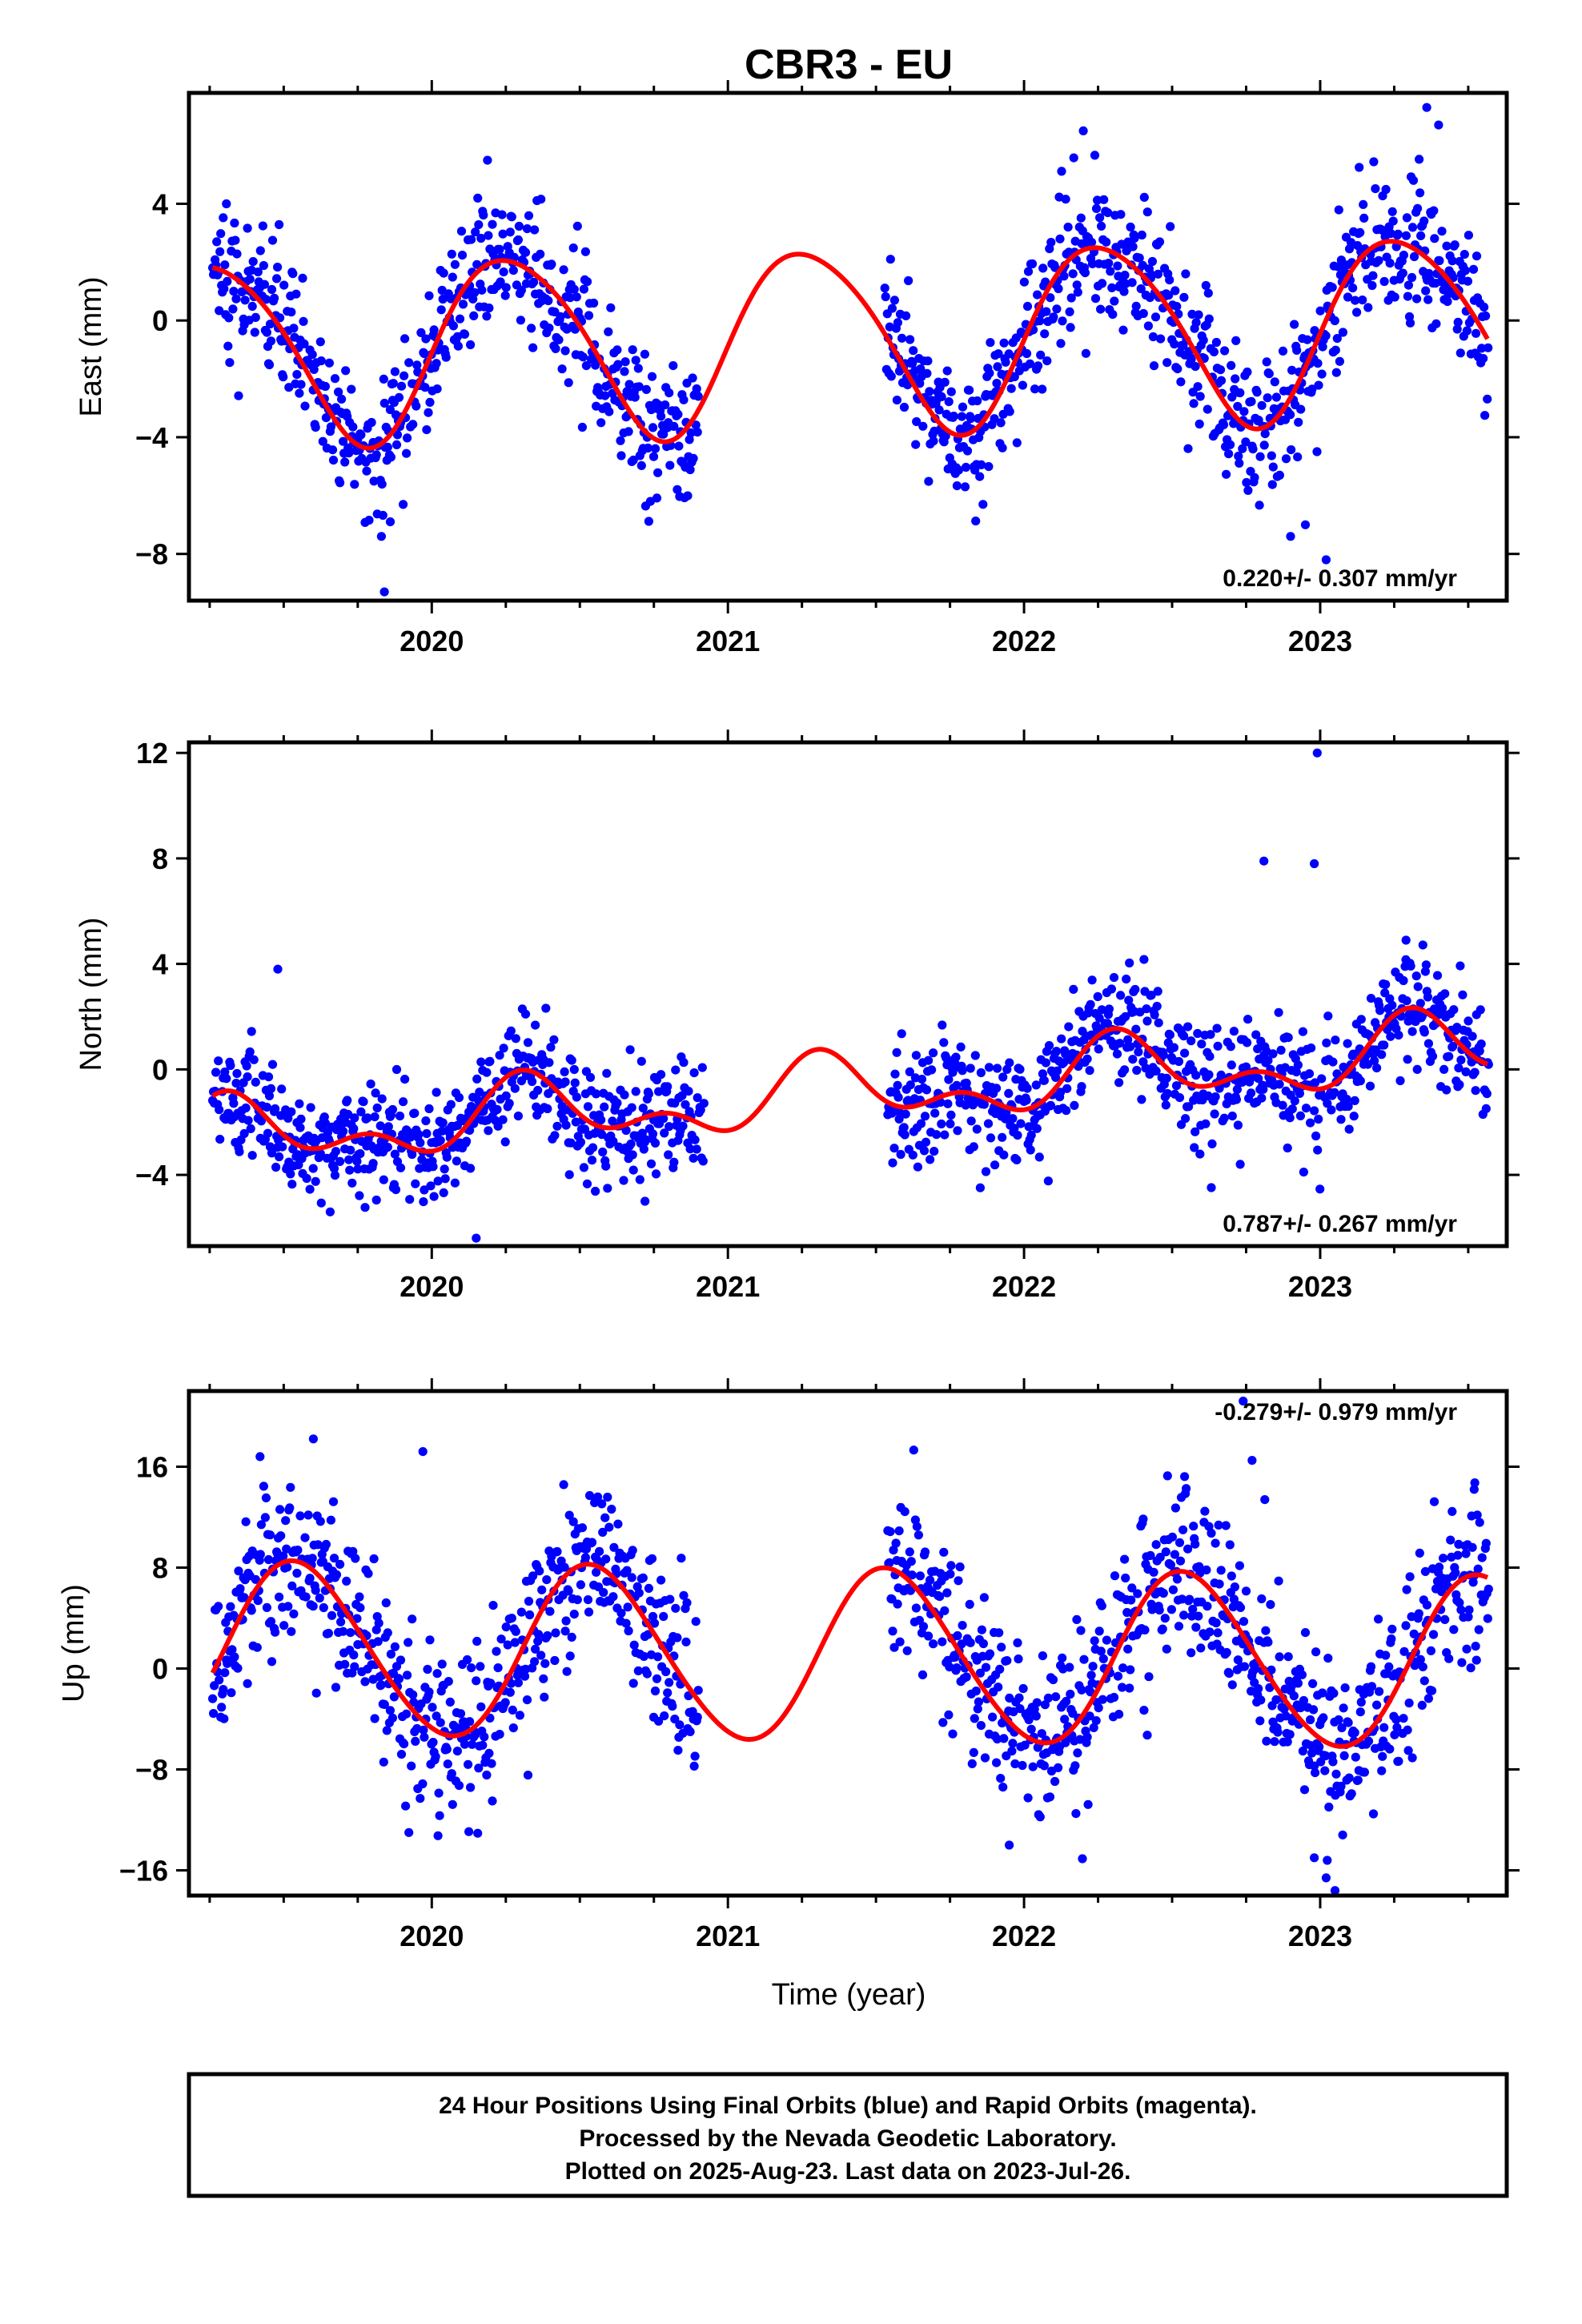 This screenshot has width=1582, height=2324. I want to click on north-model-line, so click(850, 1079).